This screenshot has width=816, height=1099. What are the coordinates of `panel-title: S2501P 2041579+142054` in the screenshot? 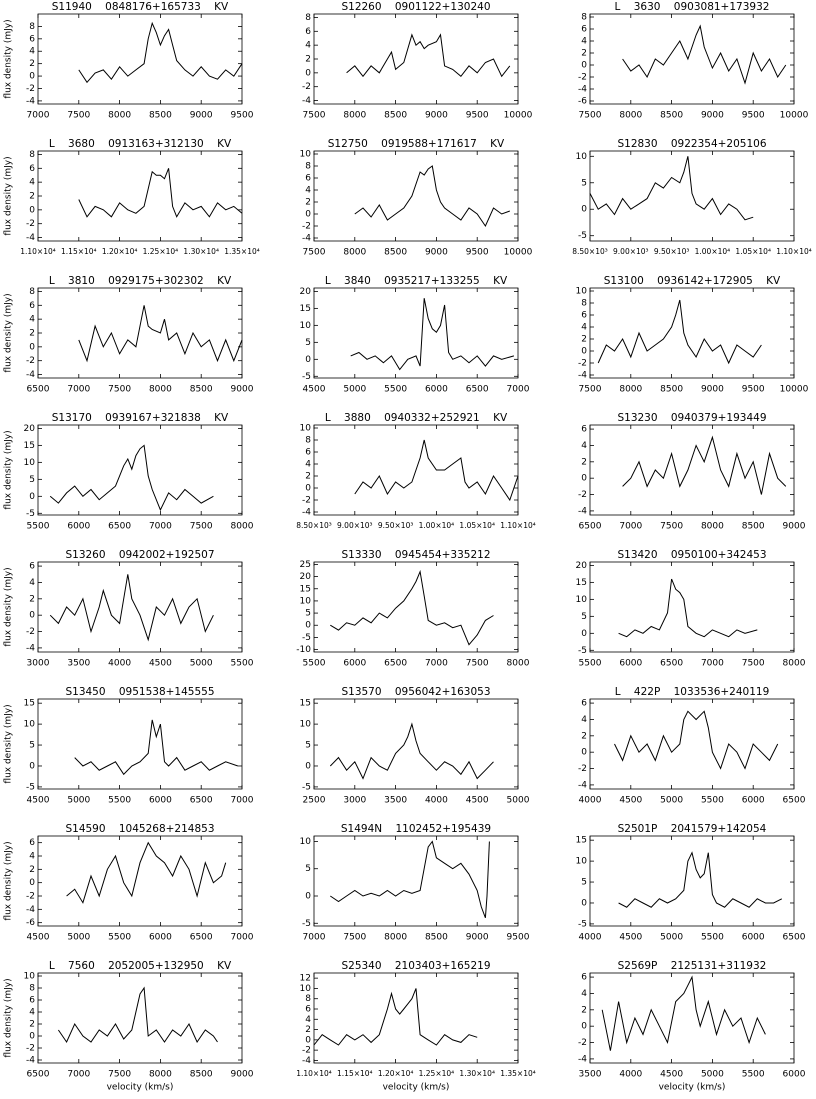 It's located at (692, 829).